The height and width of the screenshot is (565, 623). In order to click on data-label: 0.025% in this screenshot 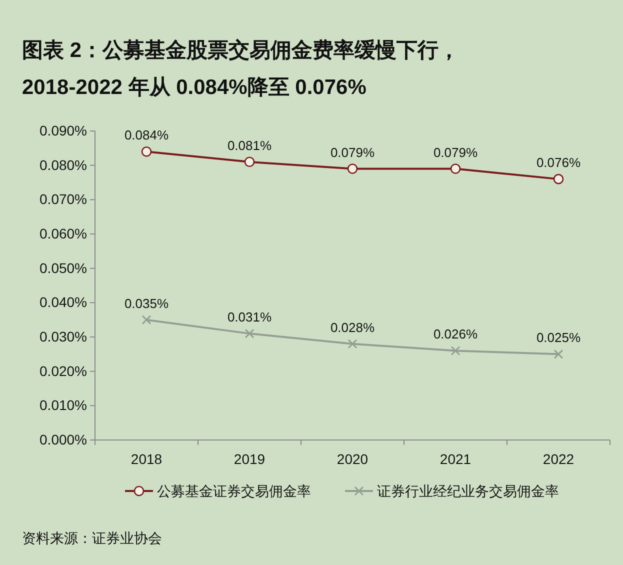, I will do `click(558, 338)`.